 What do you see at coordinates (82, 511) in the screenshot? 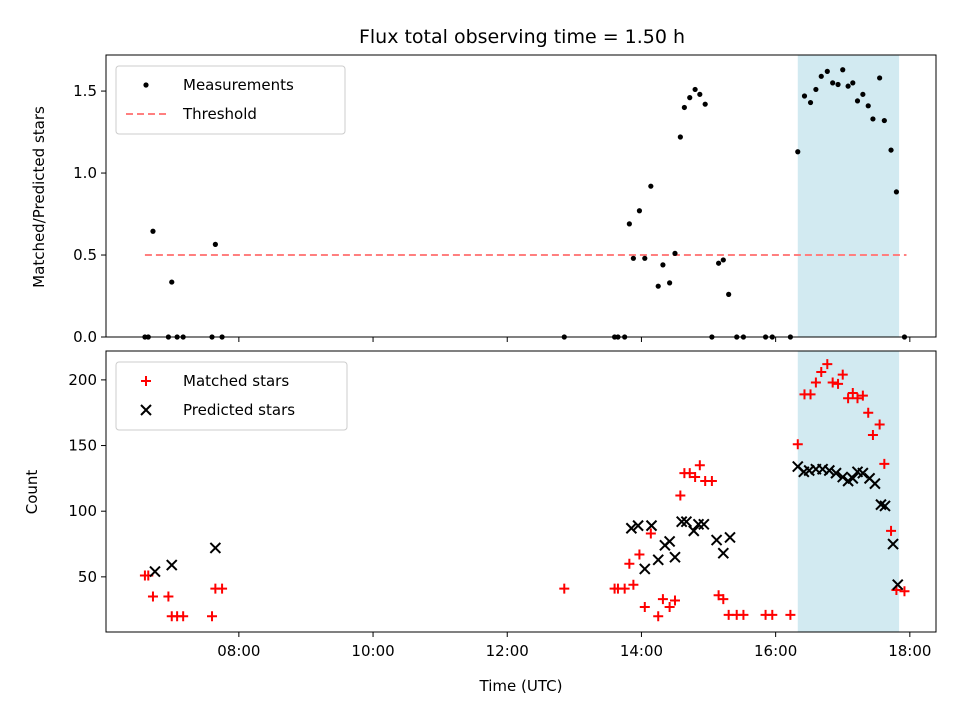
I see `y-tick-label: 100` at bounding box center [82, 511].